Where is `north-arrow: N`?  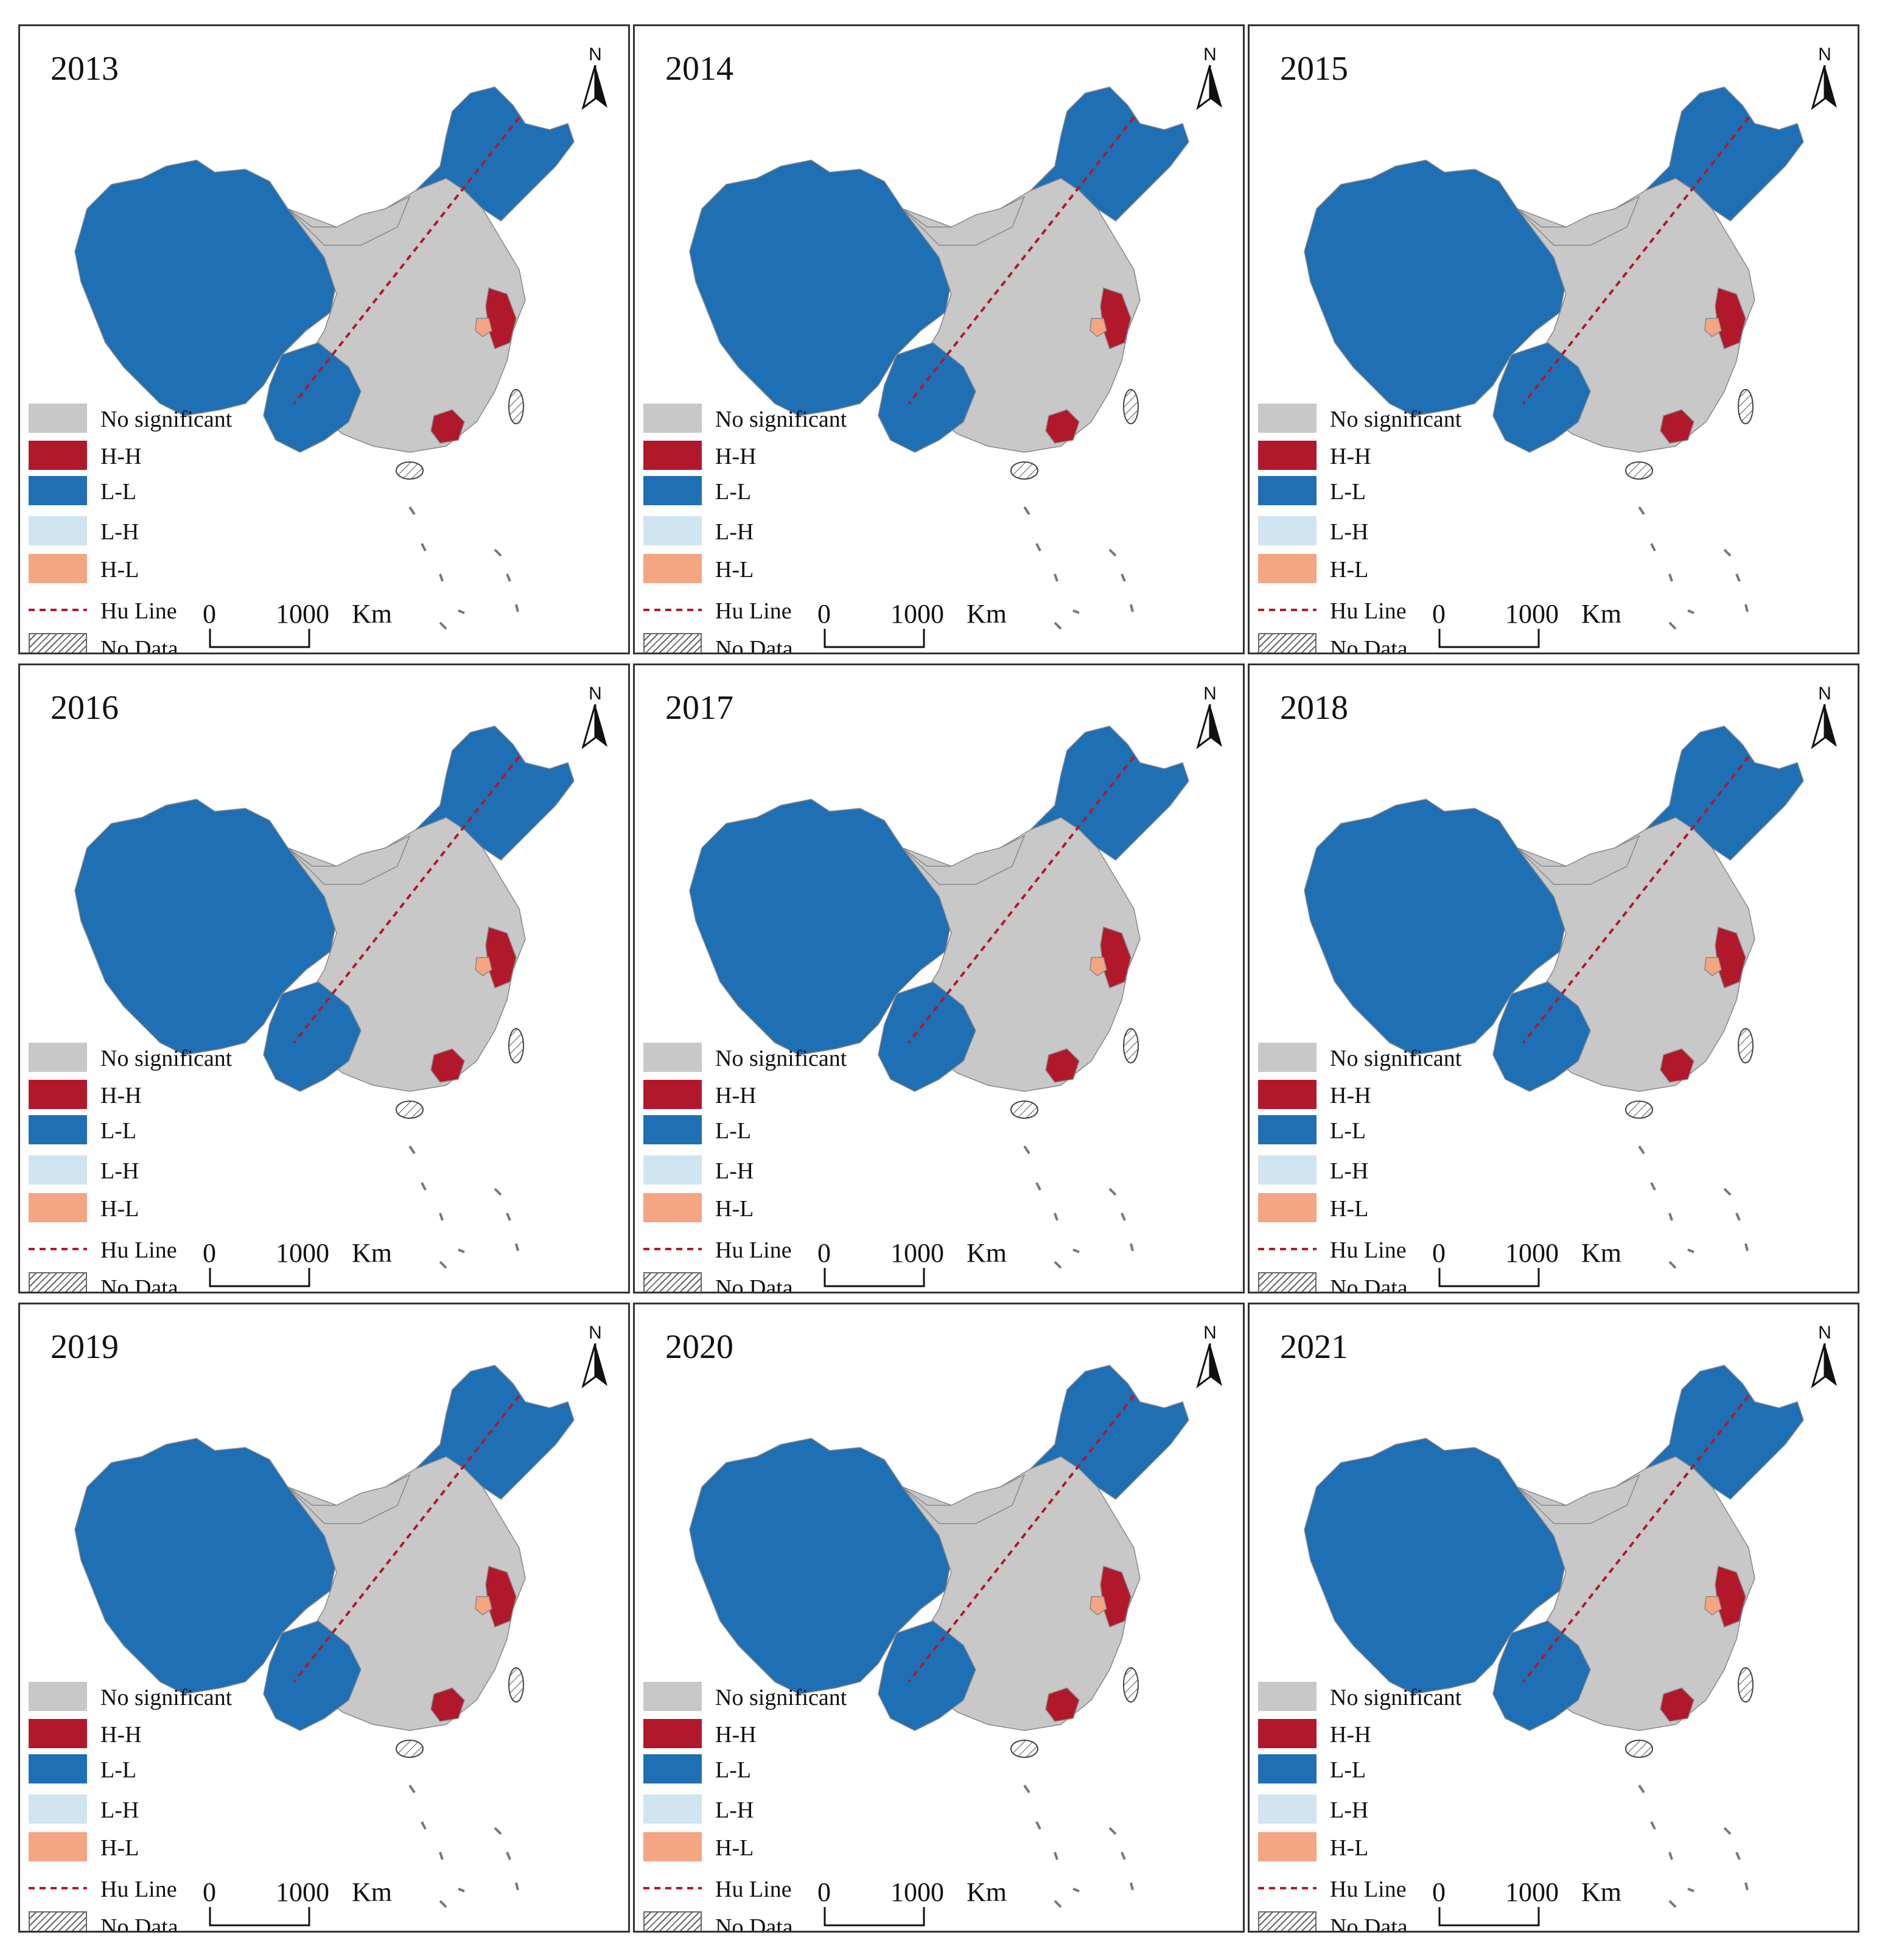
north-arrow: N is located at coordinates (596, 1362).